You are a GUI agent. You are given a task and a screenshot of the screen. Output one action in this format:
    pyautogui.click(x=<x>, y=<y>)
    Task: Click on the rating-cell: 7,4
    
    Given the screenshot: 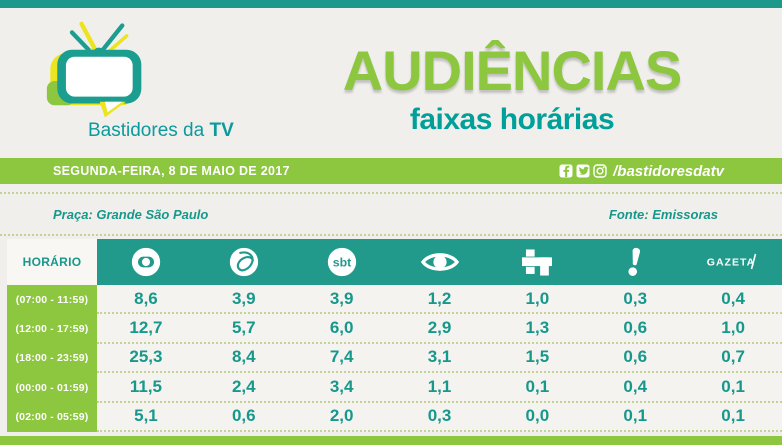 What is the action you would take?
    pyautogui.click(x=341, y=357)
    